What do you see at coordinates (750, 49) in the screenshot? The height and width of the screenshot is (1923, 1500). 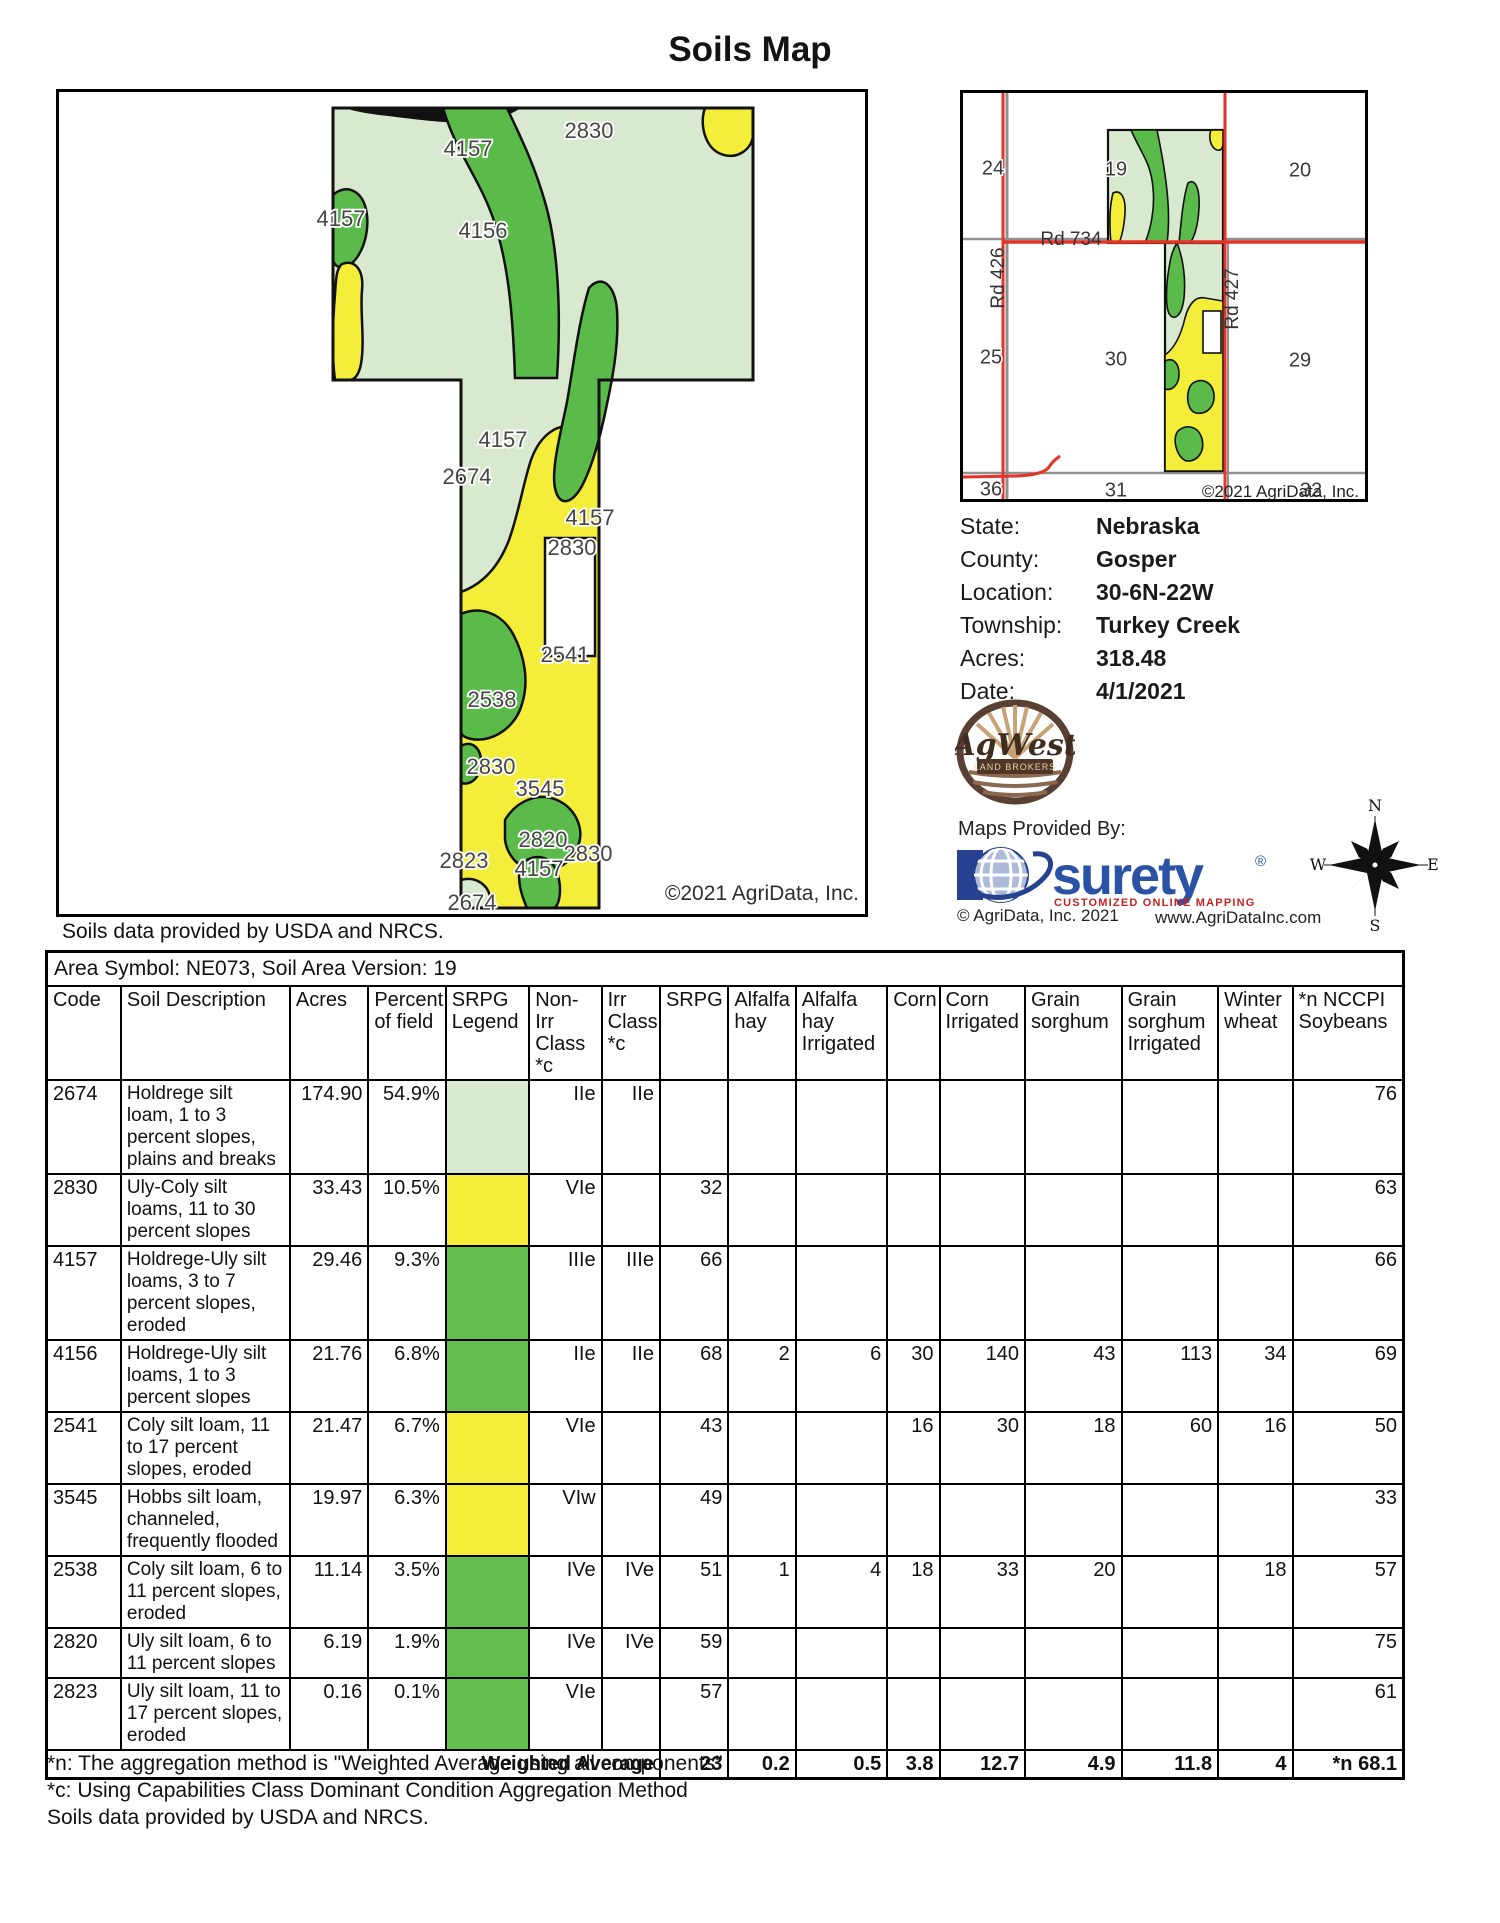 I see `page-title: Soils Map` at bounding box center [750, 49].